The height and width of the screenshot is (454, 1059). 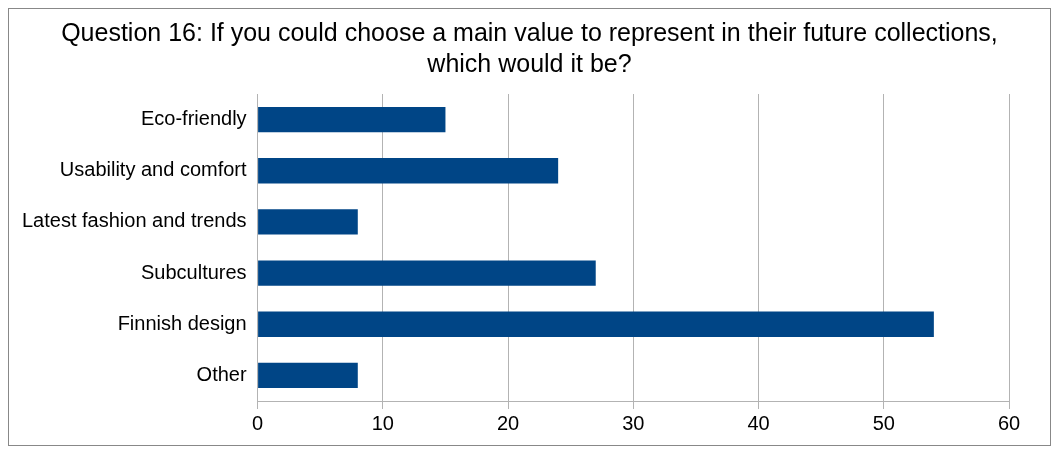 What do you see at coordinates (883, 422) in the screenshot?
I see `x-tick-label: 50` at bounding box center [883, 422].